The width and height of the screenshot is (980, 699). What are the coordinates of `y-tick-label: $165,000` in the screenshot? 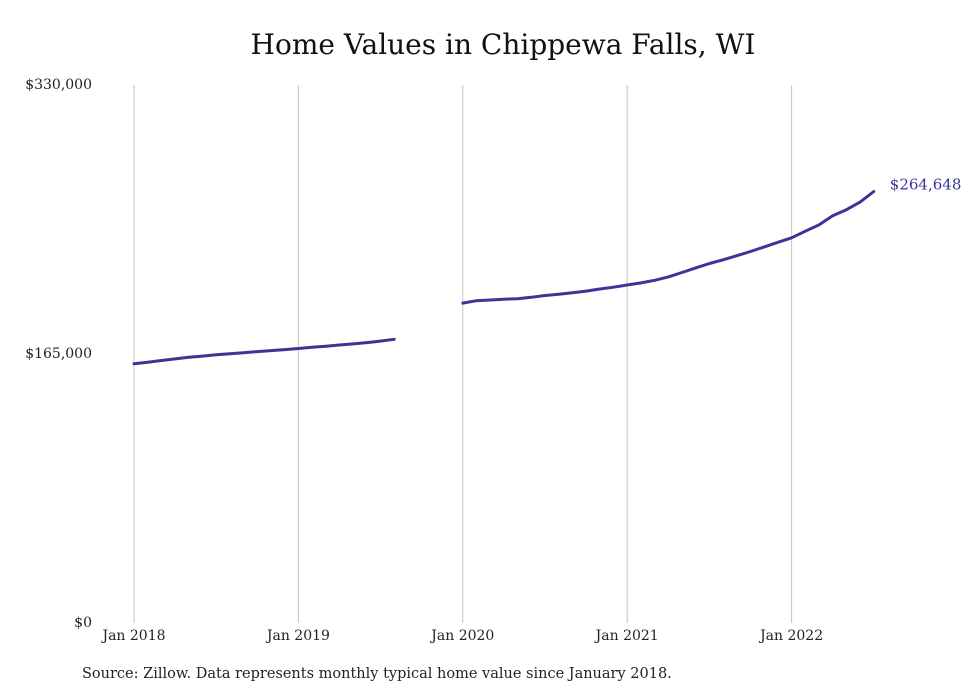 It's located at (58, 354).